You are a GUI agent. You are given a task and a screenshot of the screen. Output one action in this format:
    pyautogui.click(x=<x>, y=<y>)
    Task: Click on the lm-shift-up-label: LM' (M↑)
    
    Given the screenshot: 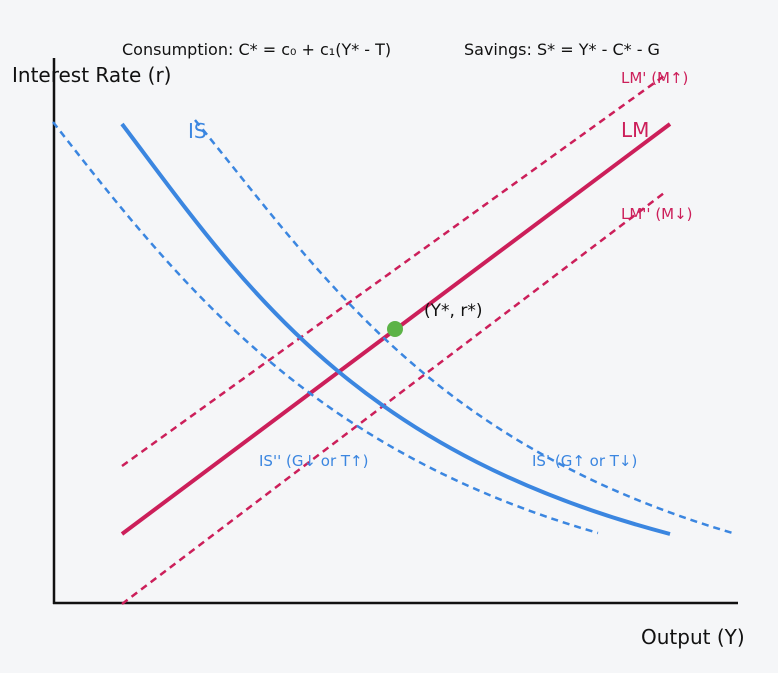 What is the action you would take?
    pyautogui.click(x=654, y=78)
    